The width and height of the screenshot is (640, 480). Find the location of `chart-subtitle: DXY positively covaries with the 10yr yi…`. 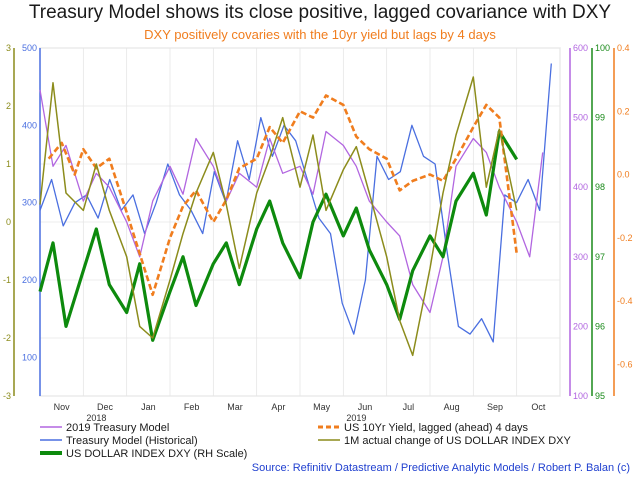

chart-subtitle: DXY positively covaries with the 10yr yi… is located at coordinates (320, 34).